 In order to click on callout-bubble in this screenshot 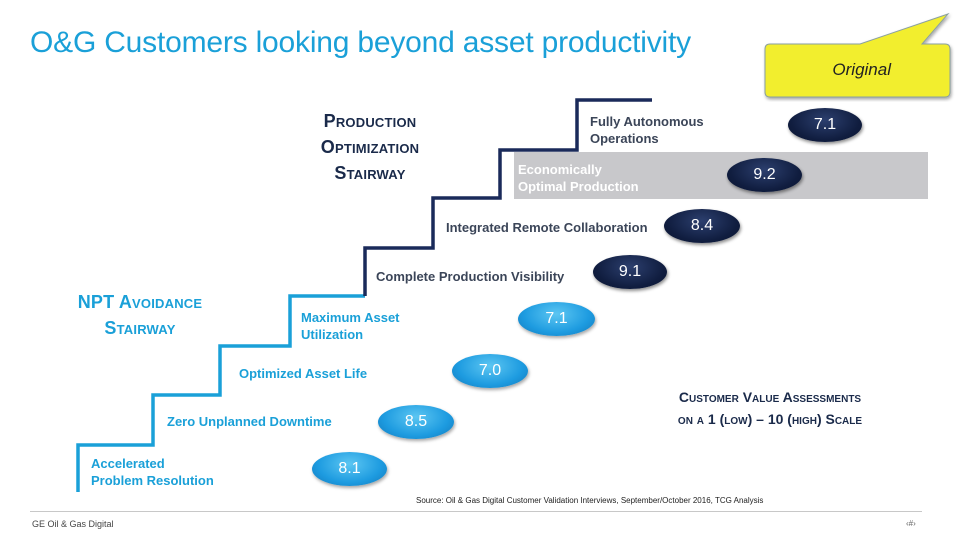, I will do `click(857, 55)`.